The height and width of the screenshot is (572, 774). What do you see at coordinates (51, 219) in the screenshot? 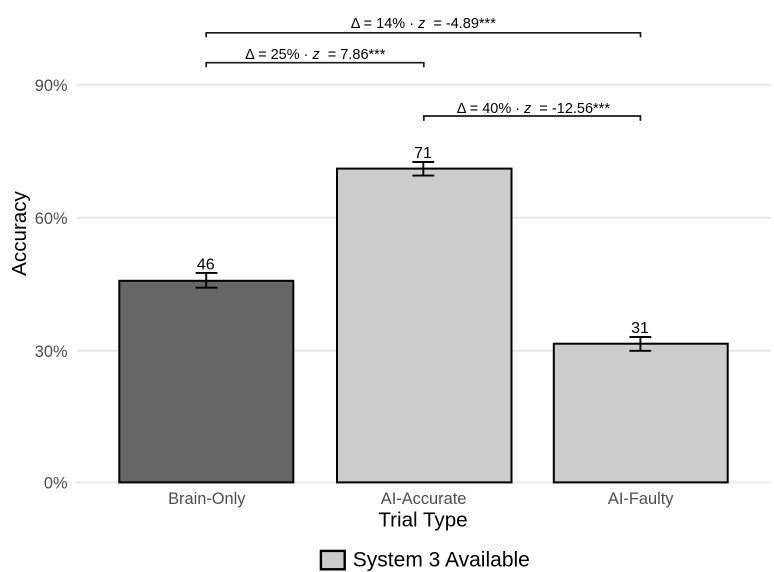
I see `svg-text: 60%` at bounding box center [51, 219].